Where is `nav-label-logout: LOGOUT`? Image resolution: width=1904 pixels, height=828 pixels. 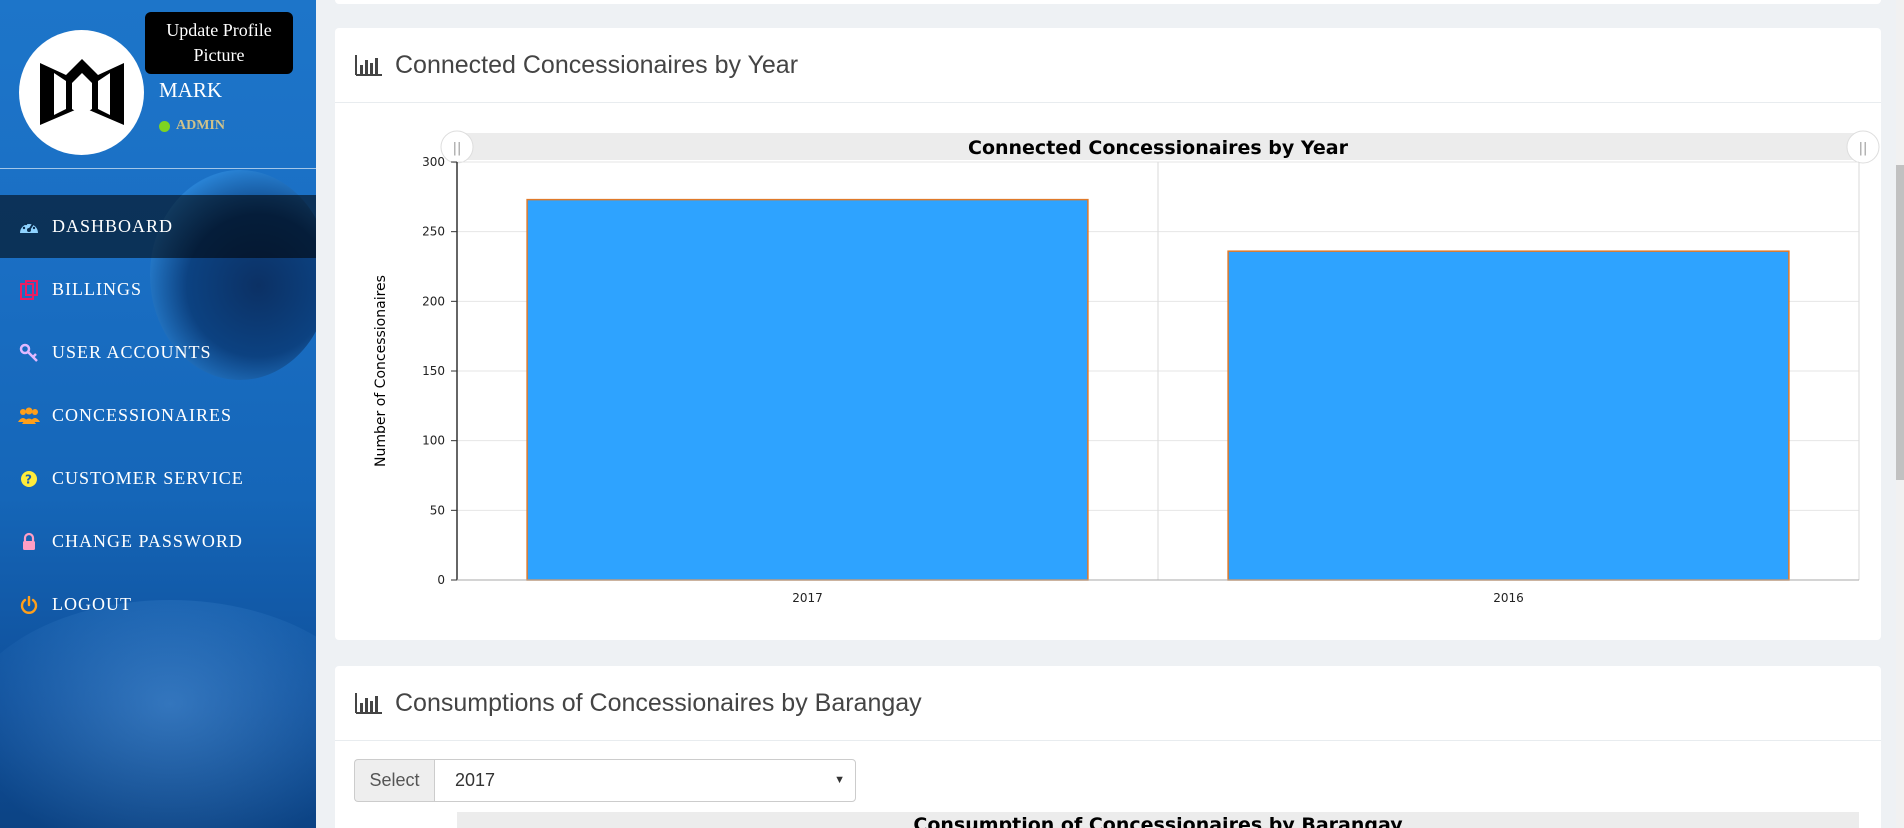 nav-label-logout: LOGOUT is located at coordinates (92, 604).